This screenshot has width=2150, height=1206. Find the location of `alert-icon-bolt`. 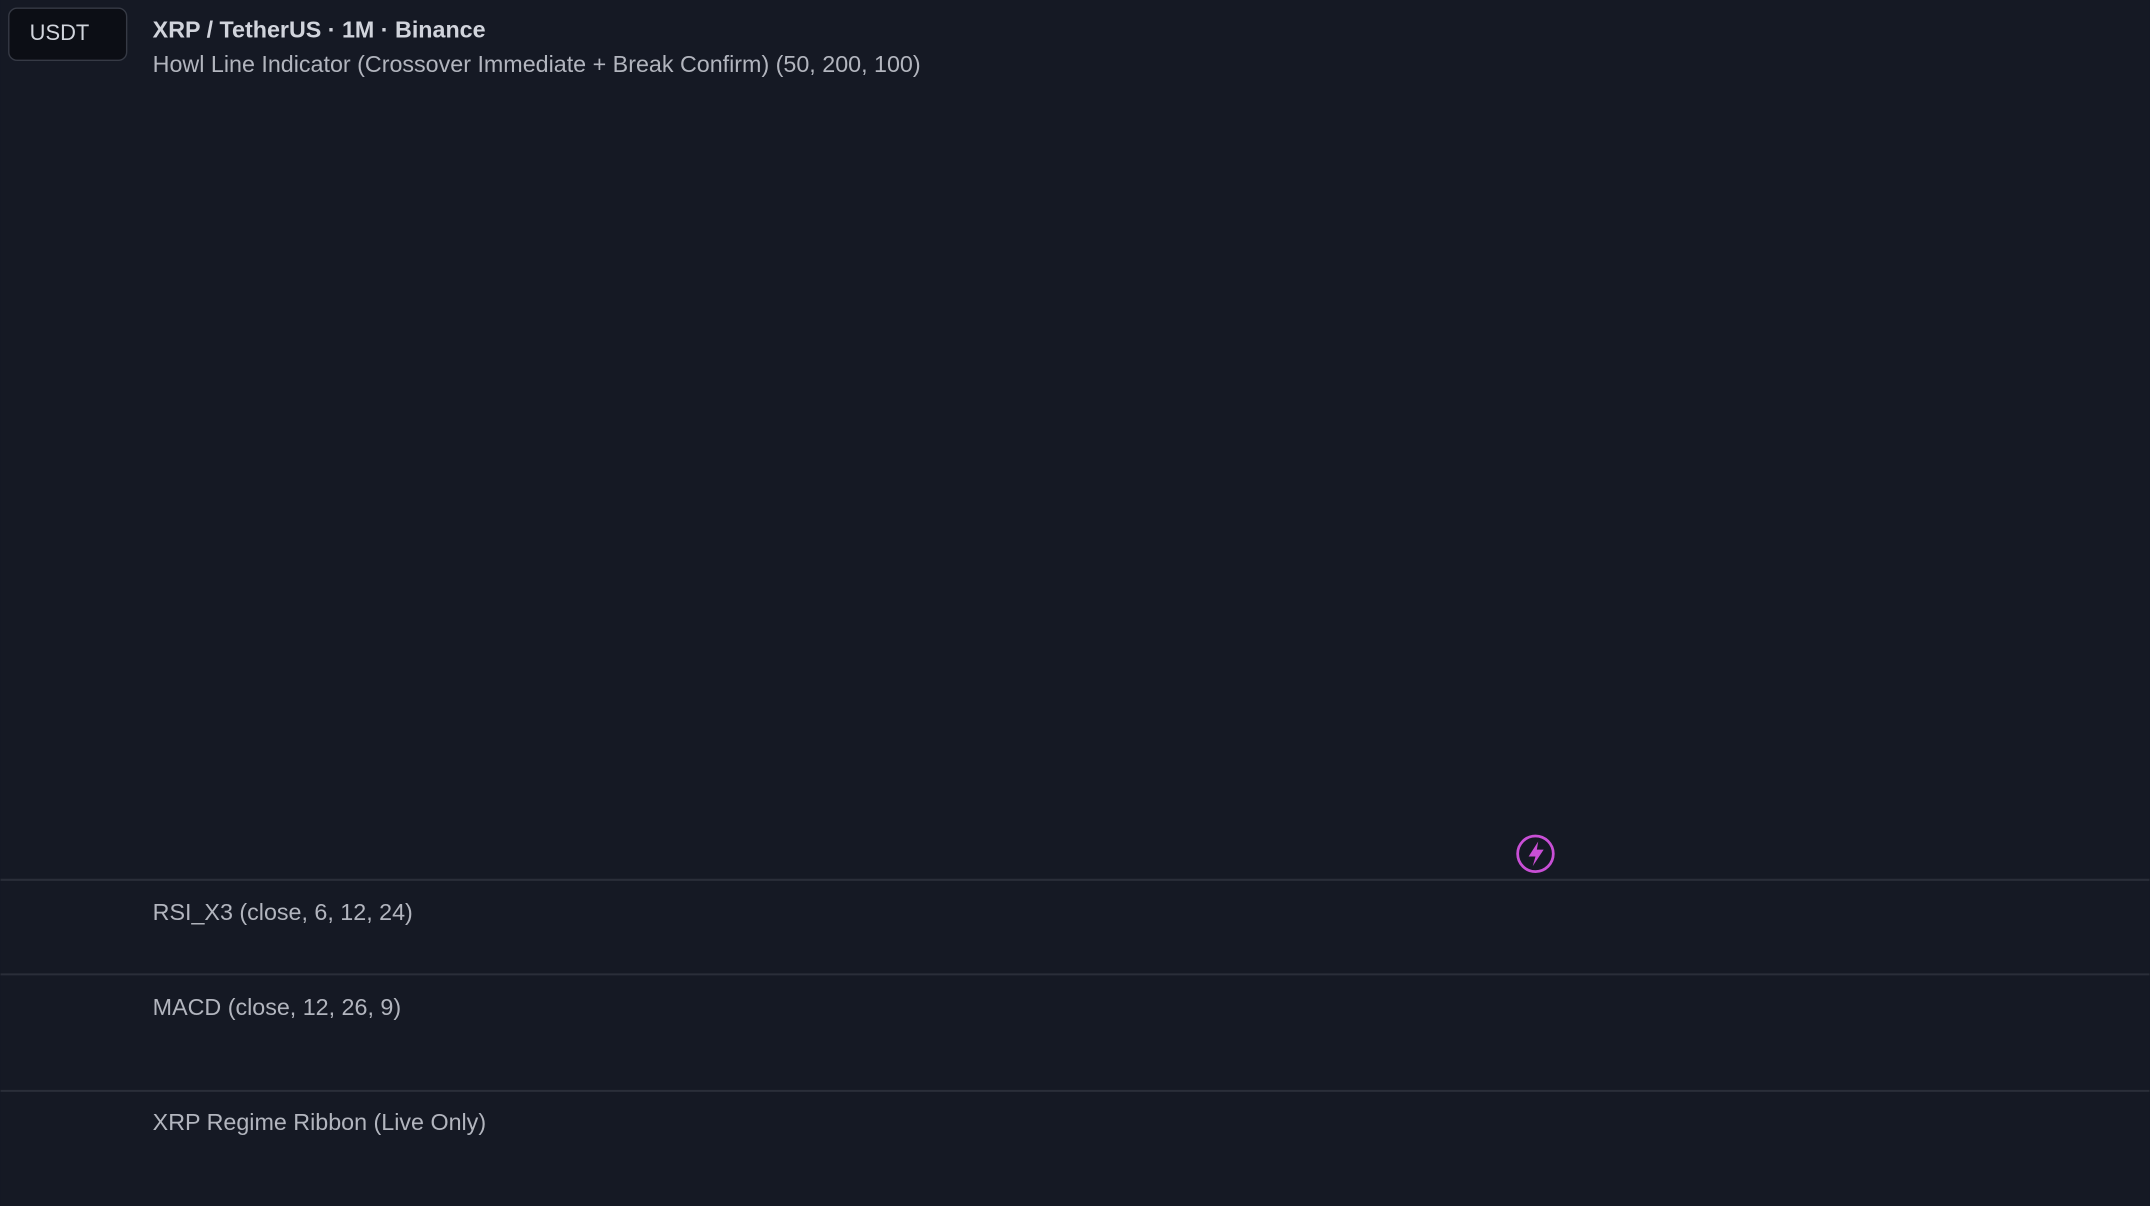

alert-icon-bolt is located at coordinates (1536, 854).